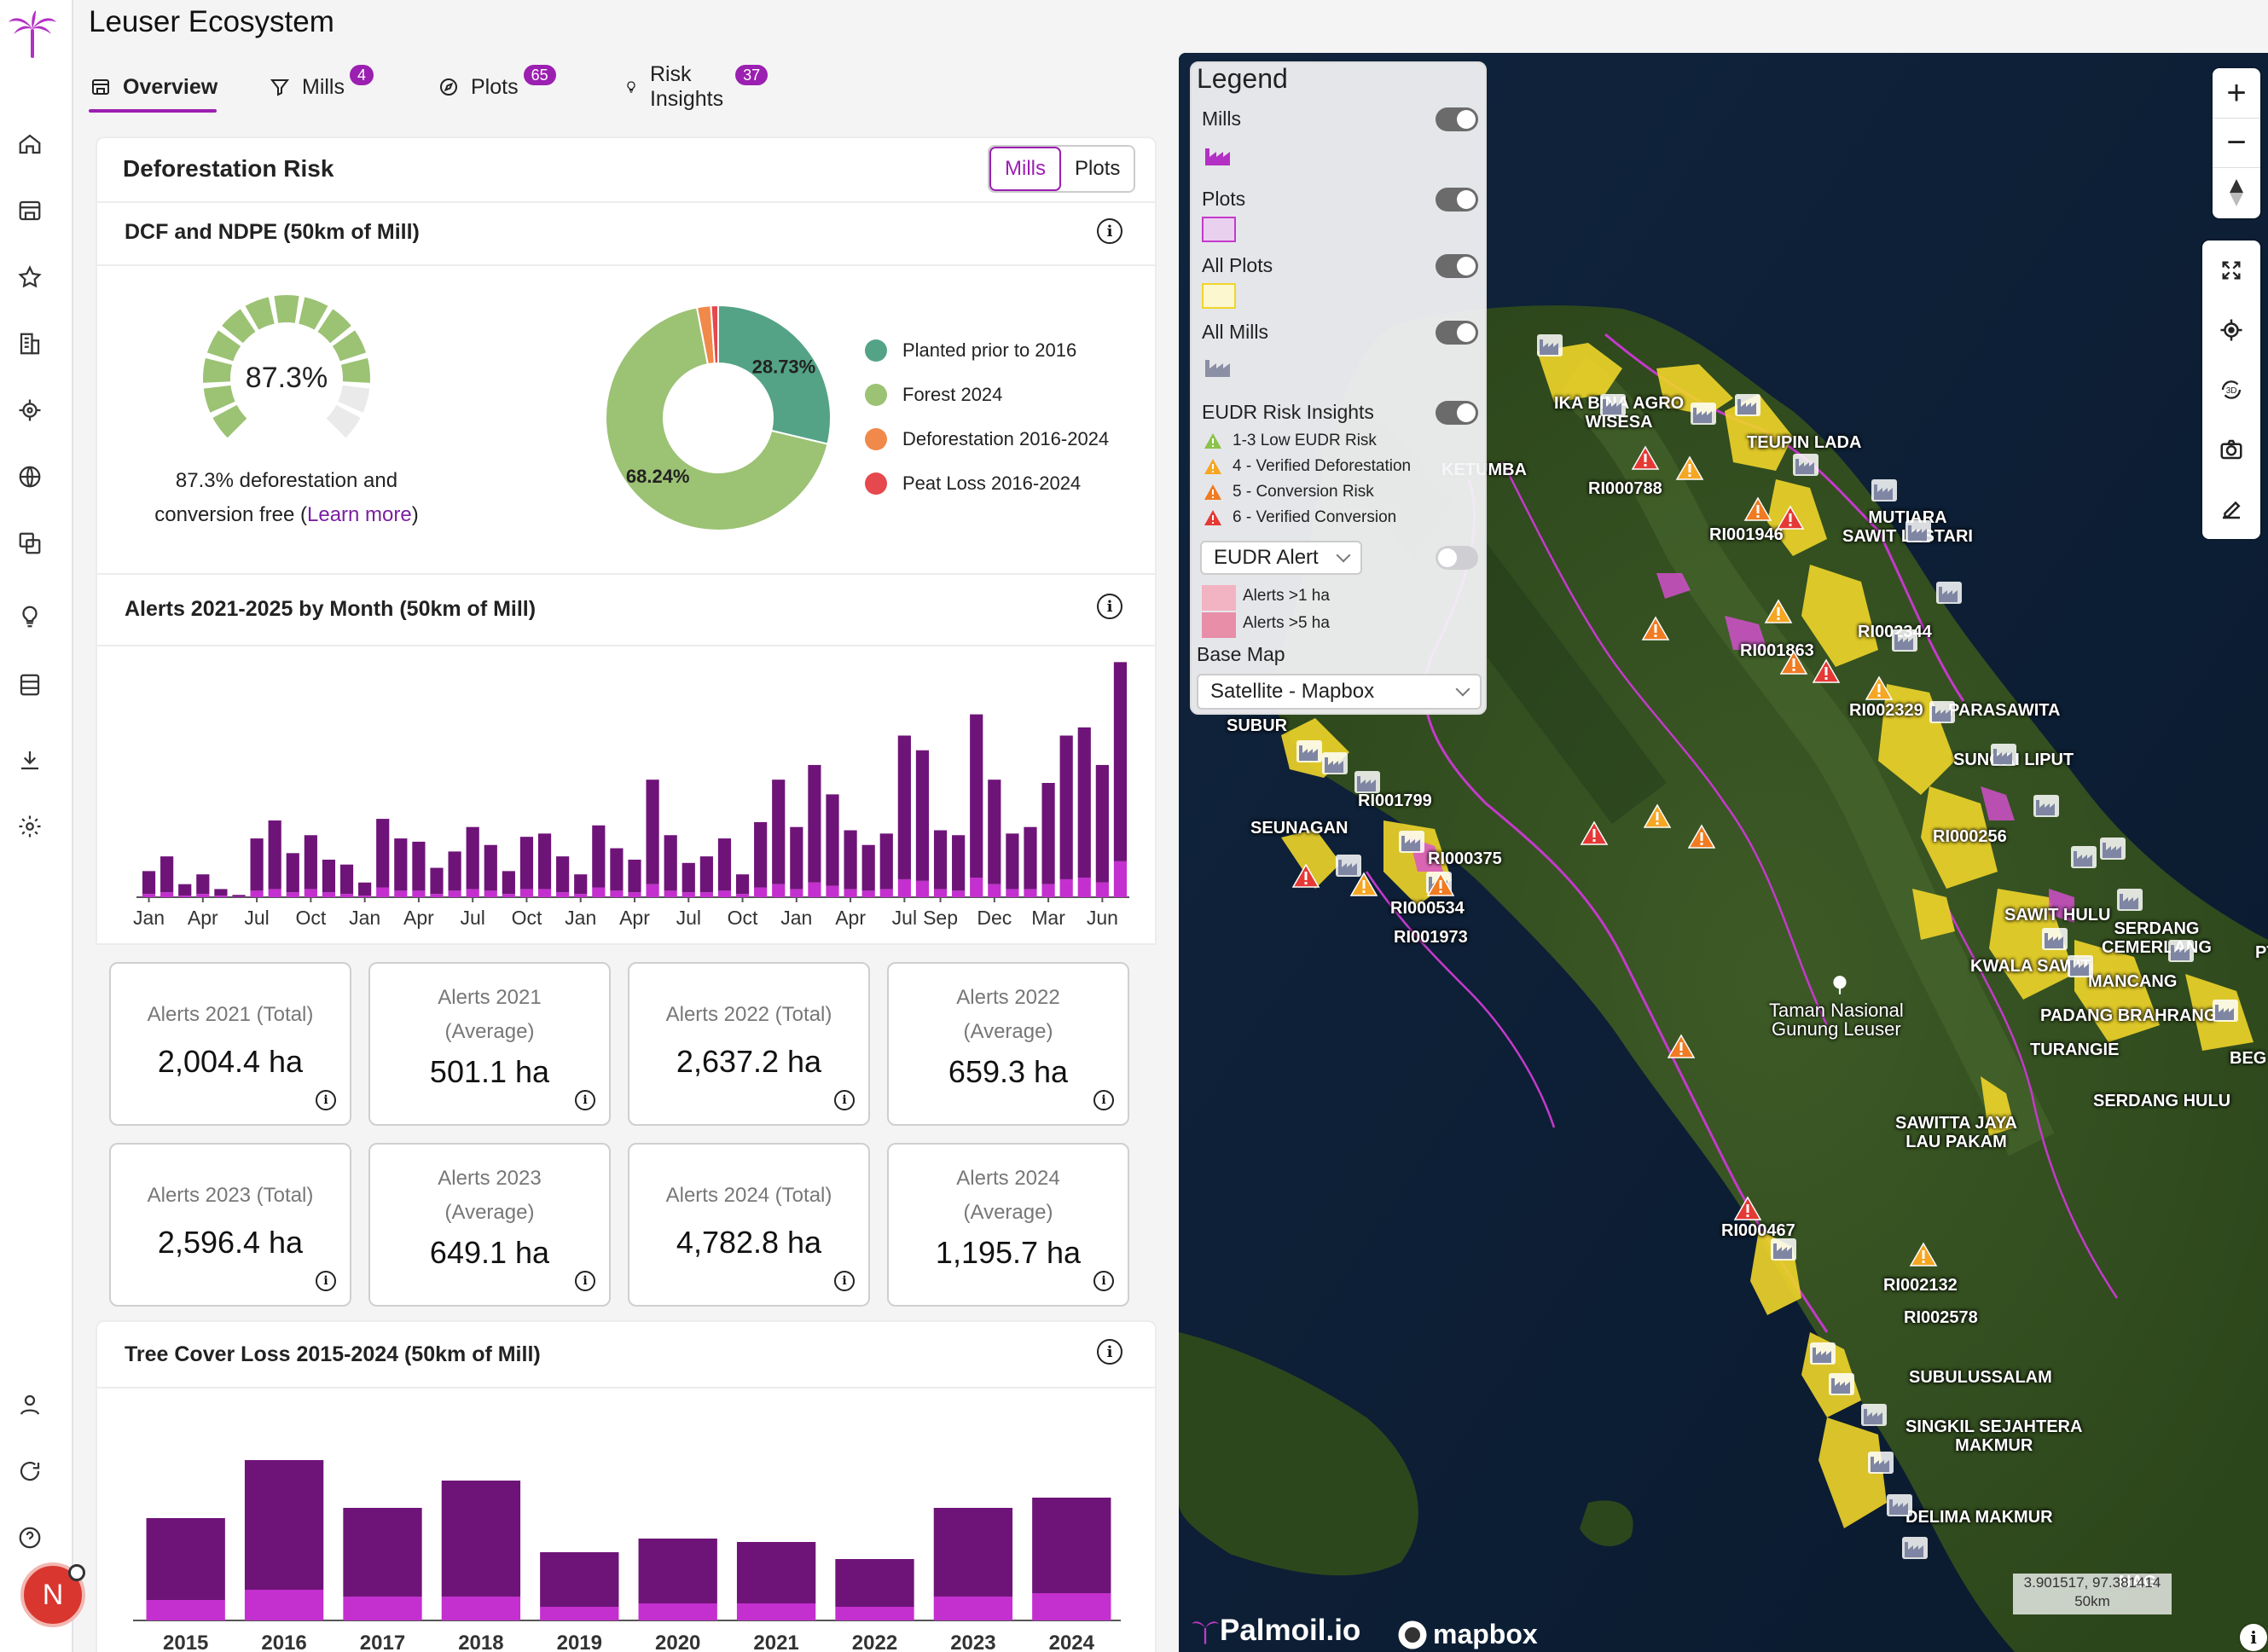 The width and height of the screenshot is (2268, 1652). What do you see at coordinates (2231, 390) in the screenshot?
I see `3d-view-button: 3D` at bounding box center [2231, 390].